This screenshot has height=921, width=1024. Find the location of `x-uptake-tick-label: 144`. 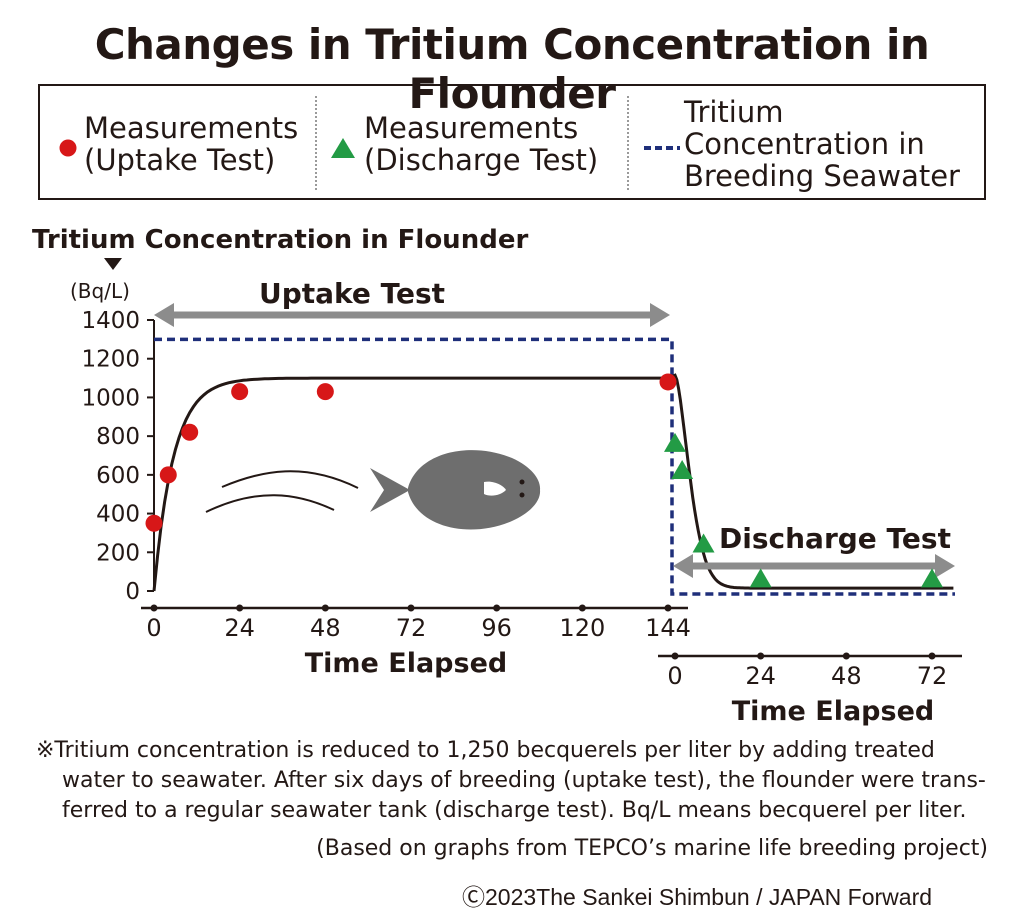

x-uptake-tick-label: 144 is located at coordinates (668, 628).